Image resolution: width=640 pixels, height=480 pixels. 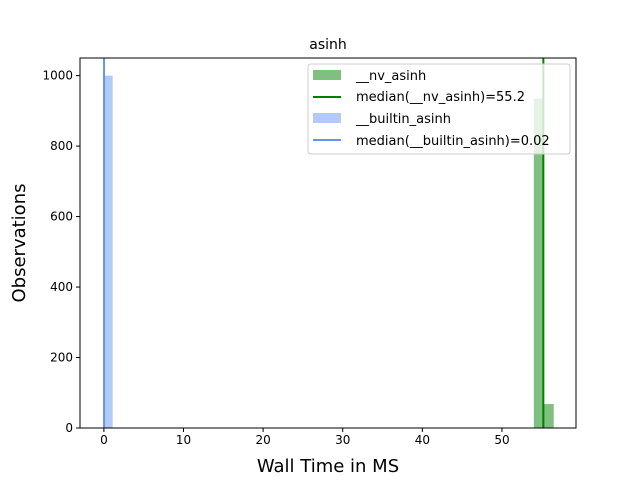 What do you see at coordinates (440, 97) in the screenshot?
I see `legend-label-nv-asinh-median: median(__nv_asinh)=55.2` at bounding box center [440, 97].